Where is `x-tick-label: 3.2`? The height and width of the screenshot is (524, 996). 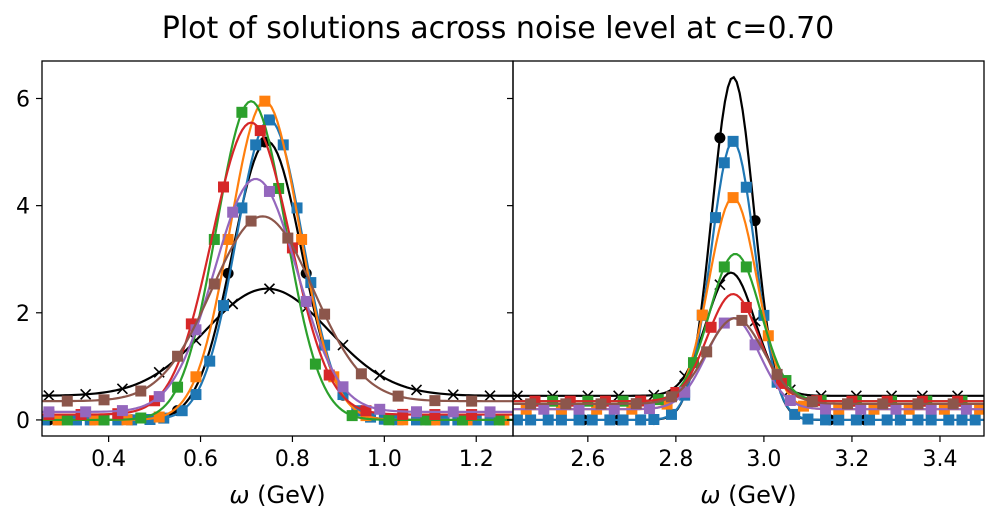 x-tick-label: 3.2 is located at coordinates (851, 459).